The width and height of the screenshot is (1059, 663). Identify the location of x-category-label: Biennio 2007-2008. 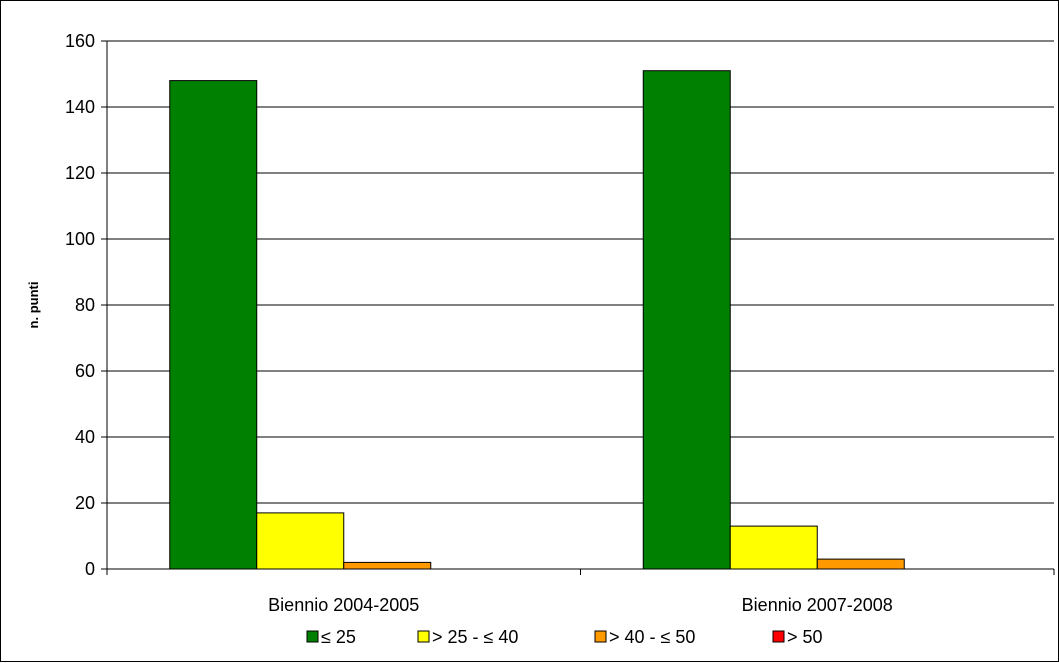
(817, 605).